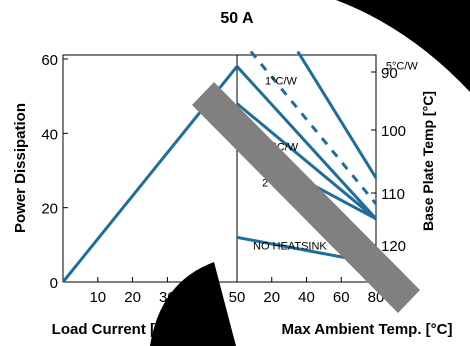  Describe the element at coordinates (237, 297) in the screenshot. I see `x-tick-label-left: 50` at that location.